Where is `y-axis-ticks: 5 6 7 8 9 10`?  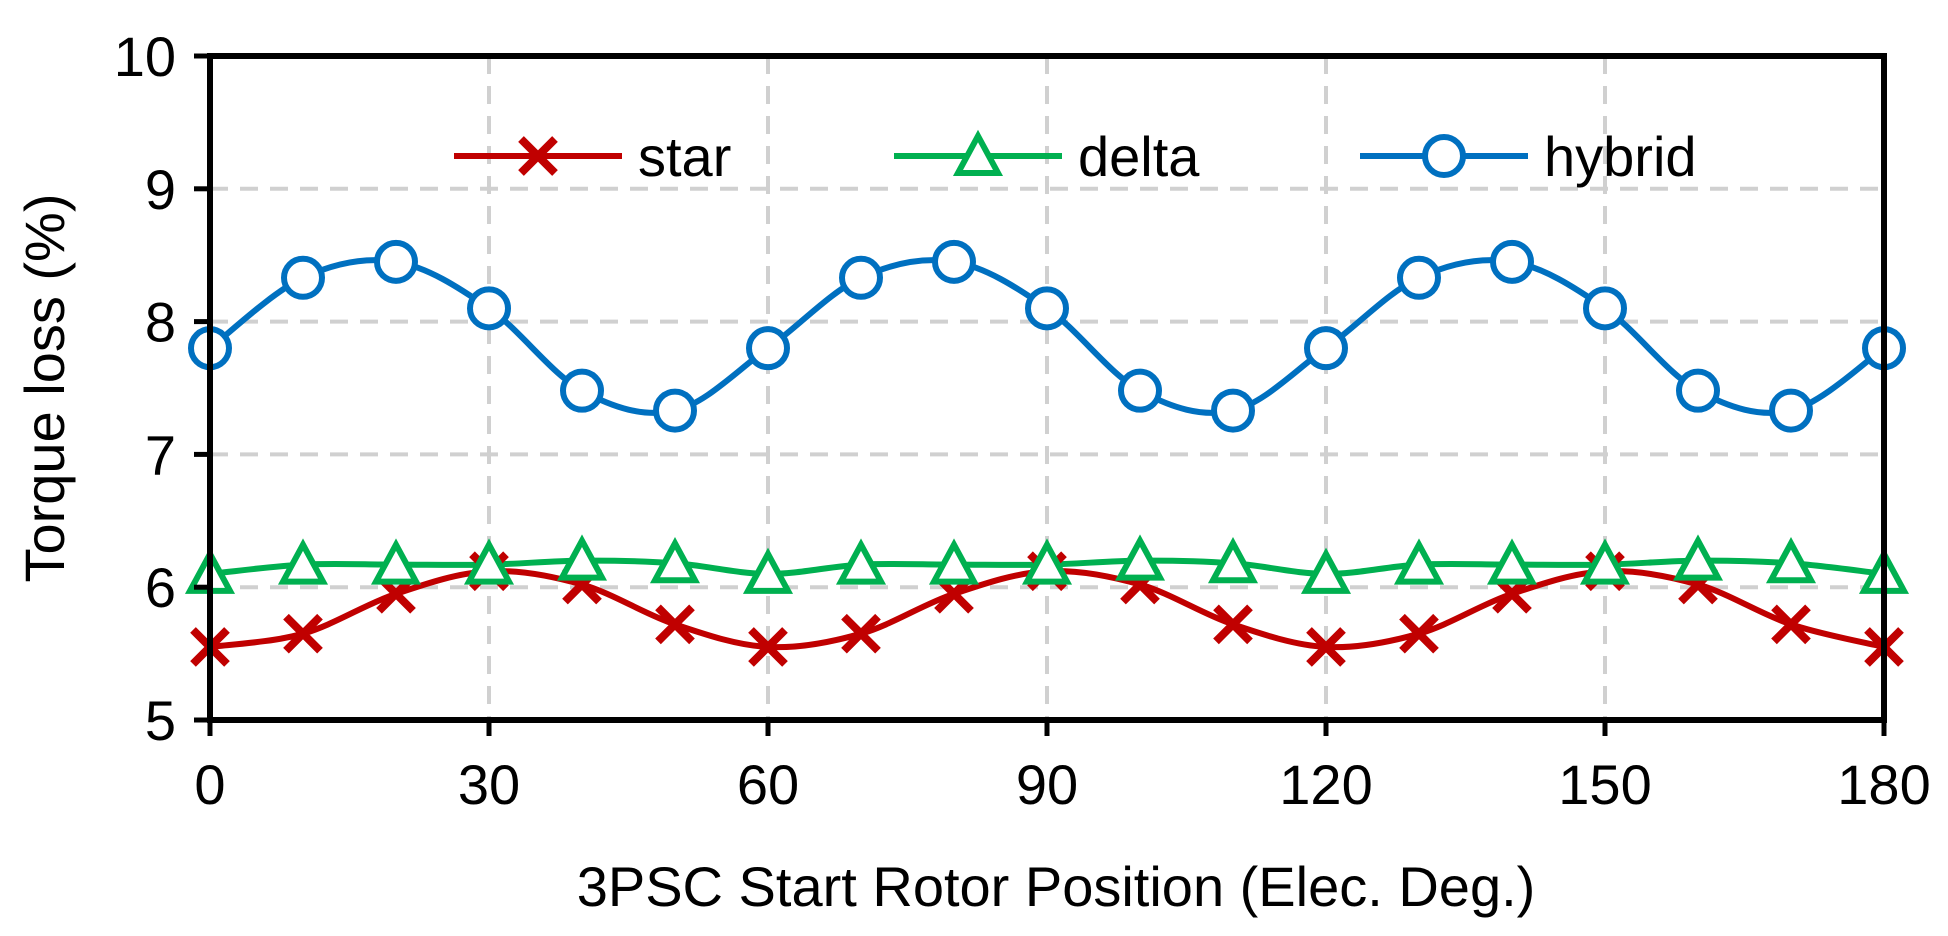 y-axis-ticks: 5 6 7 8 9 10 is located at coordinates (162, 388).